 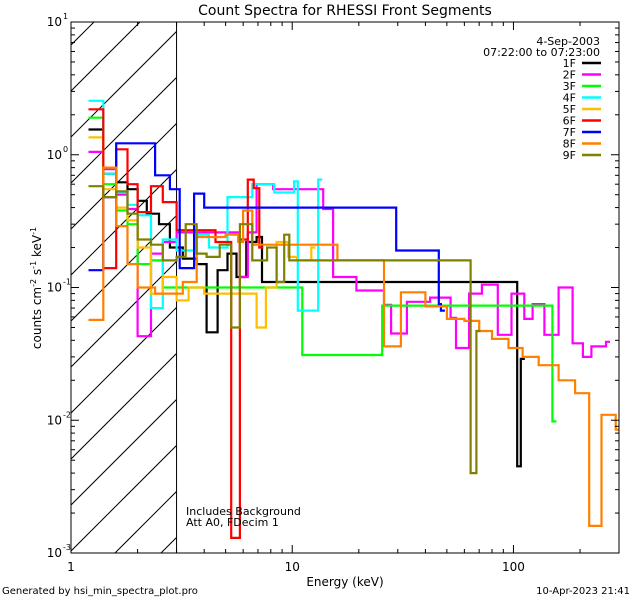 I want to click on chart-title: Count Spectra for RHESSI Front Segments, so click(x=345, y=11).